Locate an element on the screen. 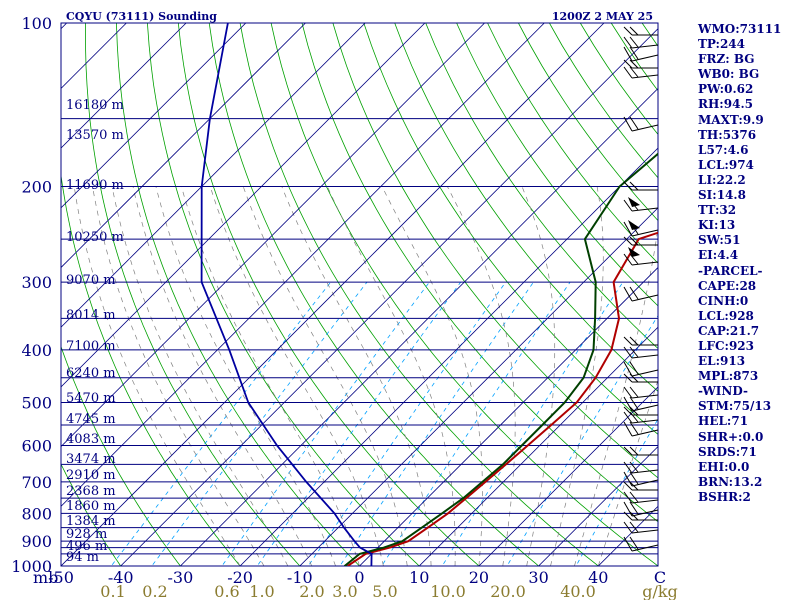  station-title: CQYU (73111) Sounding is located at coordinates (141, 16).